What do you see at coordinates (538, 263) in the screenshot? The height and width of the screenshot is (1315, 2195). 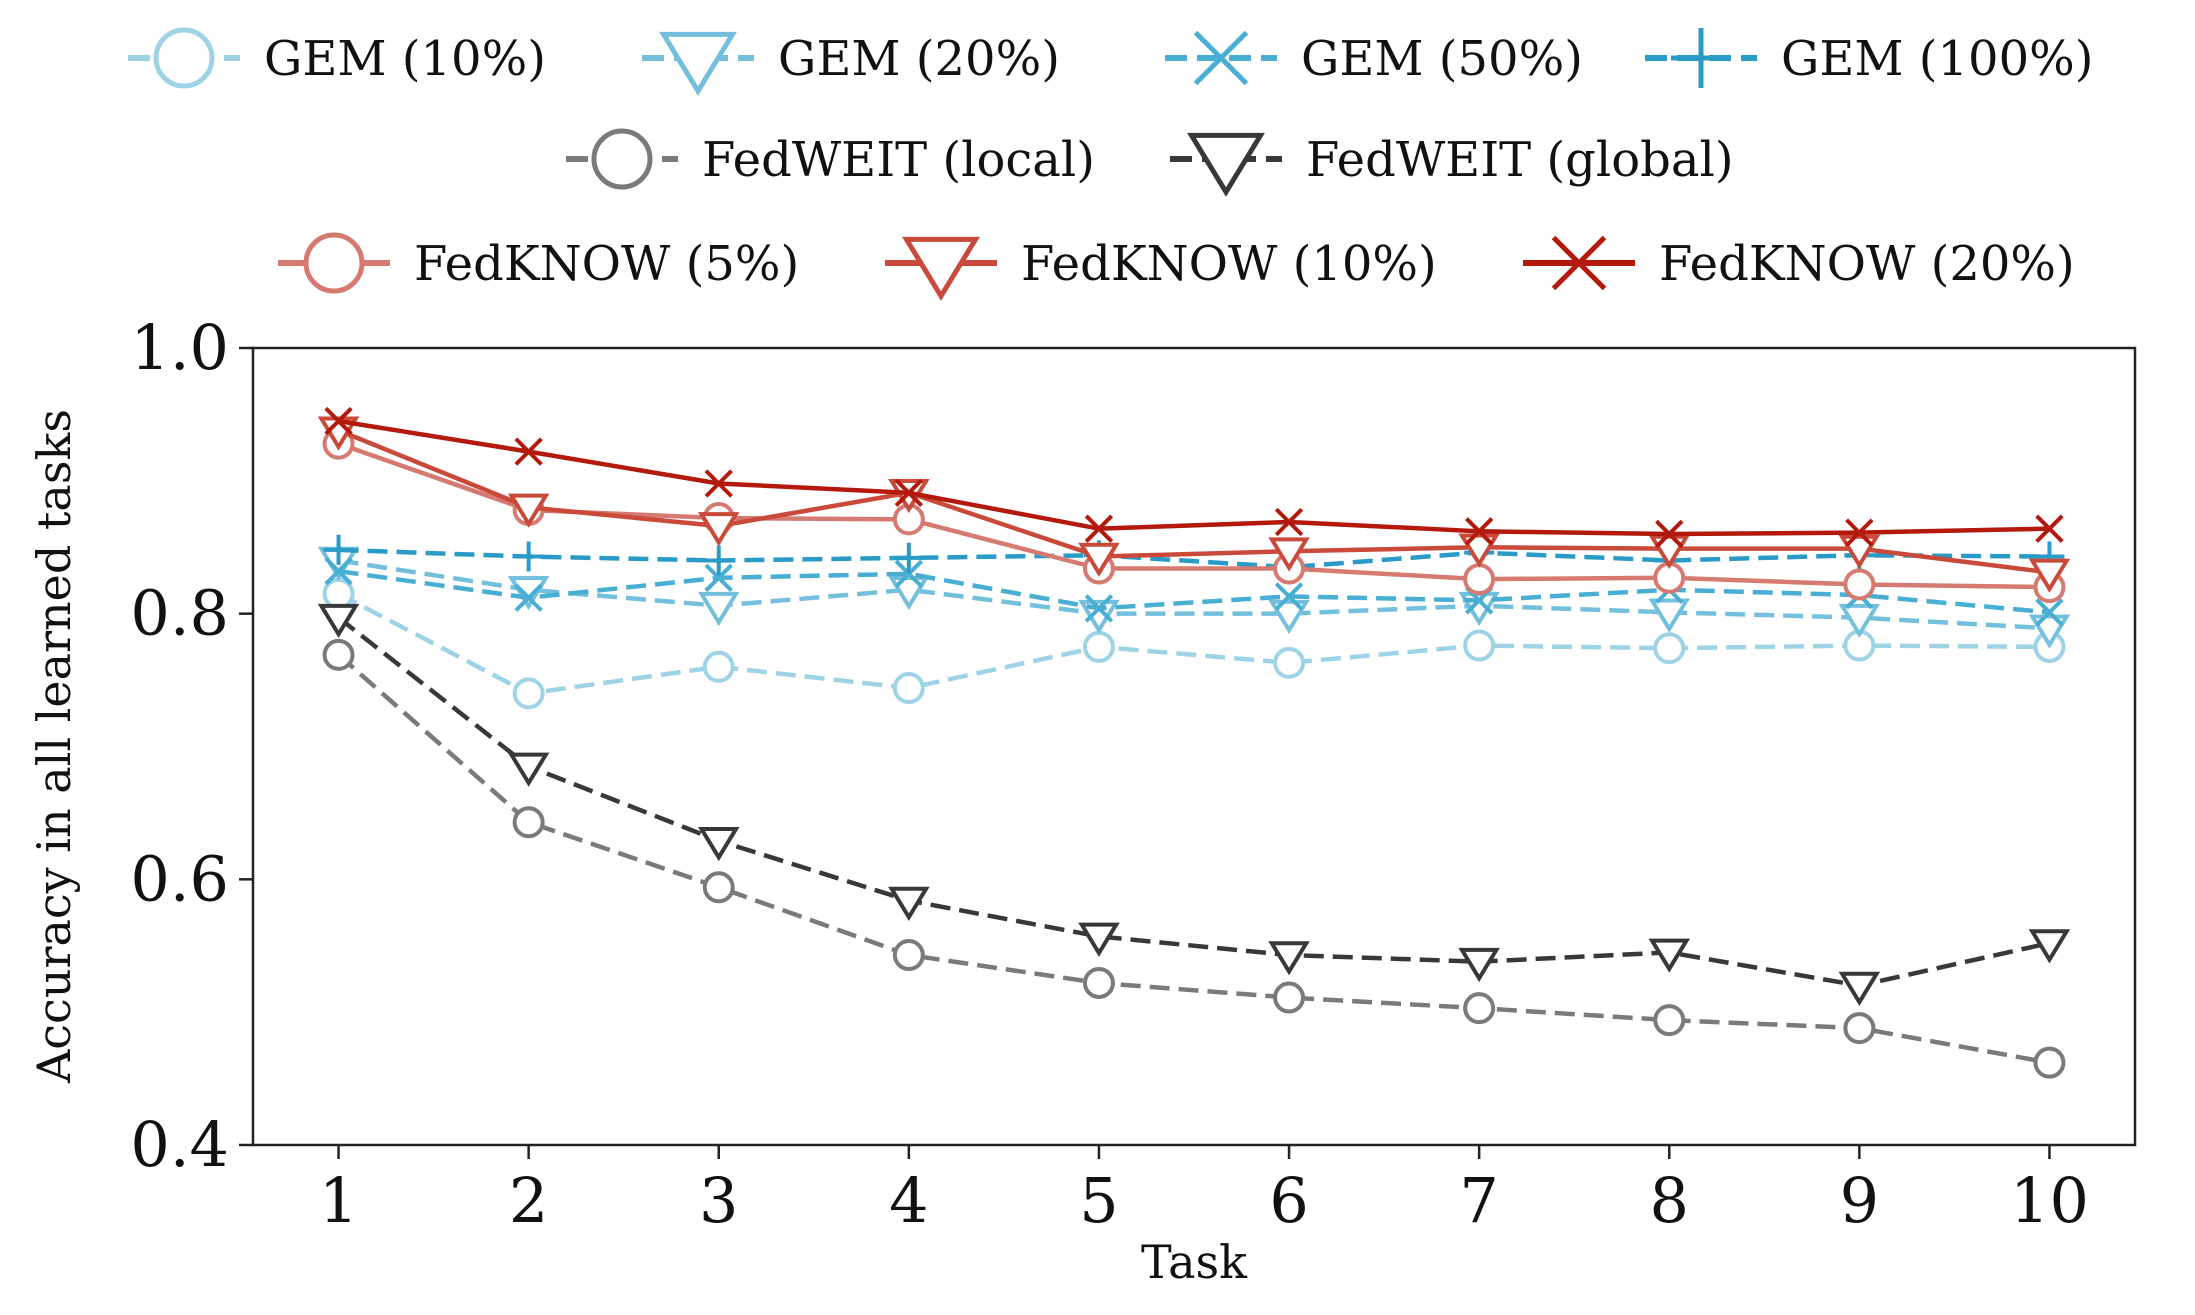 I see `legend-entry-fedknow-5: FedKNOW (5%)` at bounding box center [538, 263].